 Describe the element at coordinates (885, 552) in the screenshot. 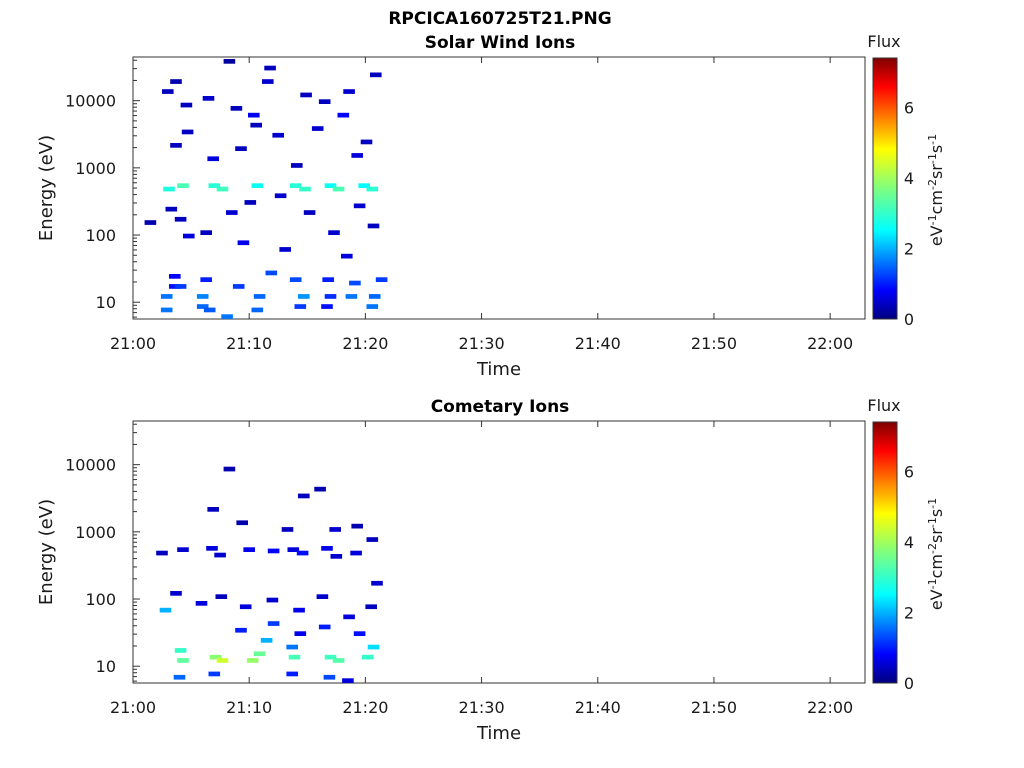

I see `colorbar-cometary` at that location.